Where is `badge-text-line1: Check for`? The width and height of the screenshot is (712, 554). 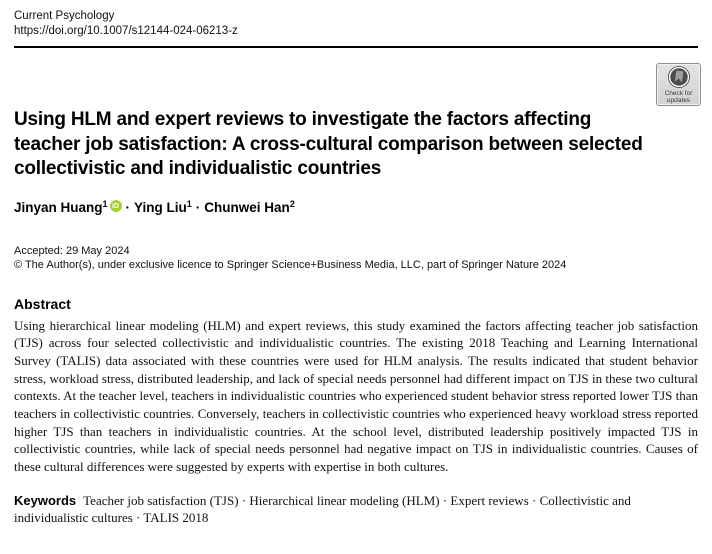
badge-text-line1: Check for is located at coordinates (678, 93).